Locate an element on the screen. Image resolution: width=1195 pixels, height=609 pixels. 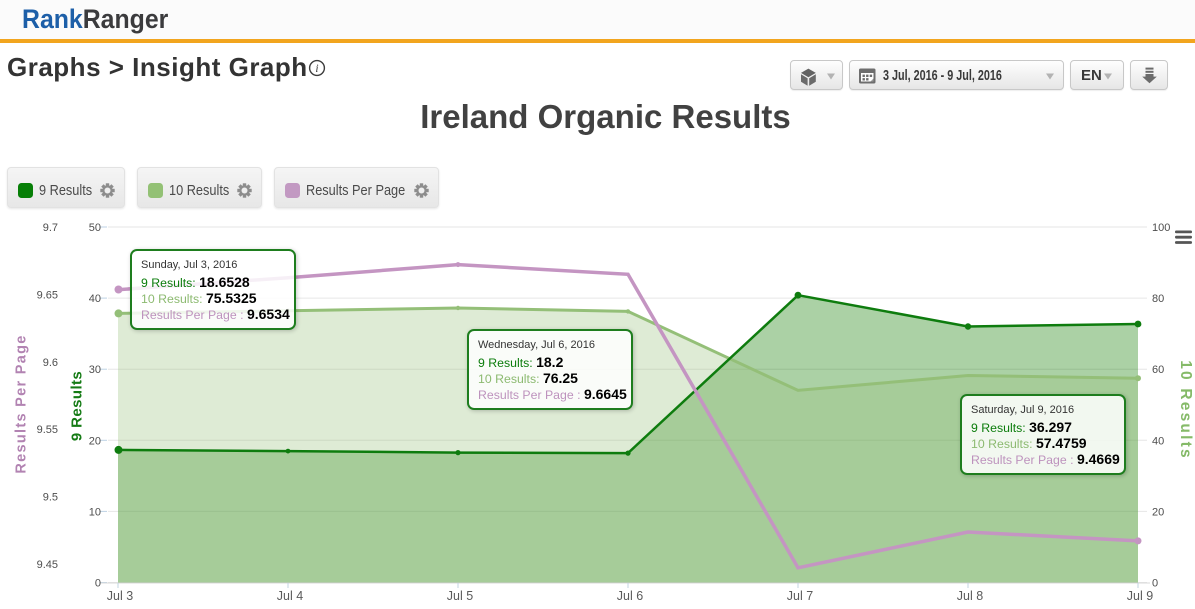
svg-text: 100 is located at coordinates (1161, 228).